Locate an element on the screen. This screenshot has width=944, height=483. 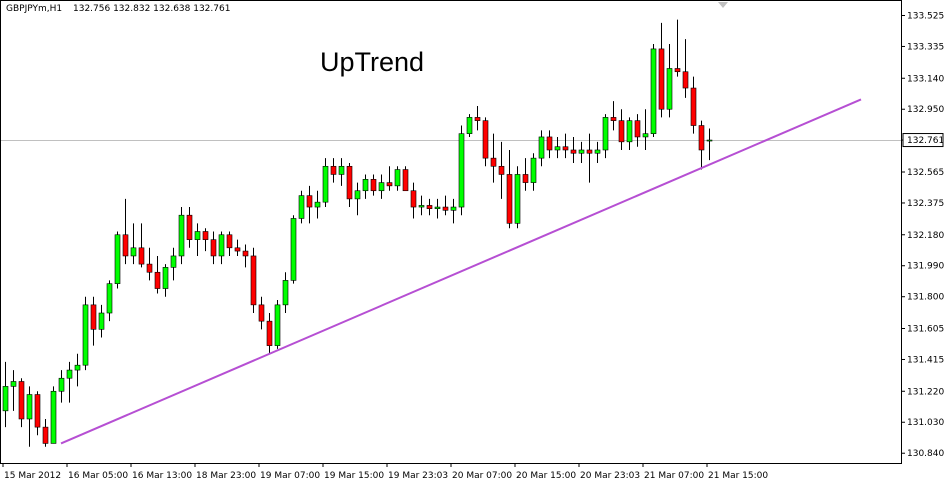
y-tick-label: 132.950 is located at coordinates (925, 110).